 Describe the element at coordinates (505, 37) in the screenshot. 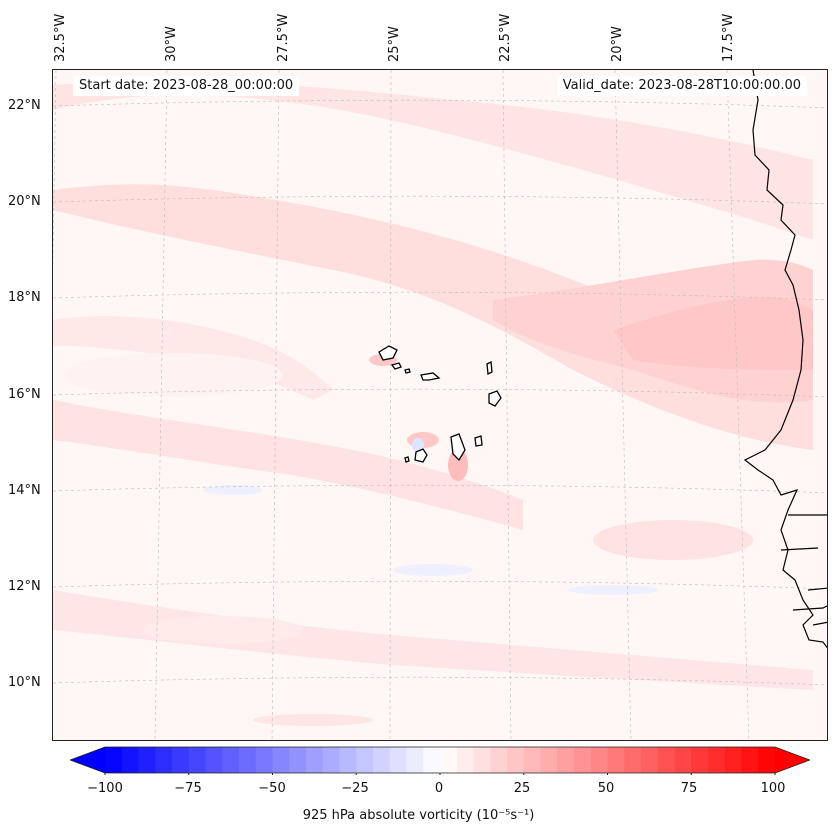

I see `lon-label-22-5w: 22.5°W` at that location.